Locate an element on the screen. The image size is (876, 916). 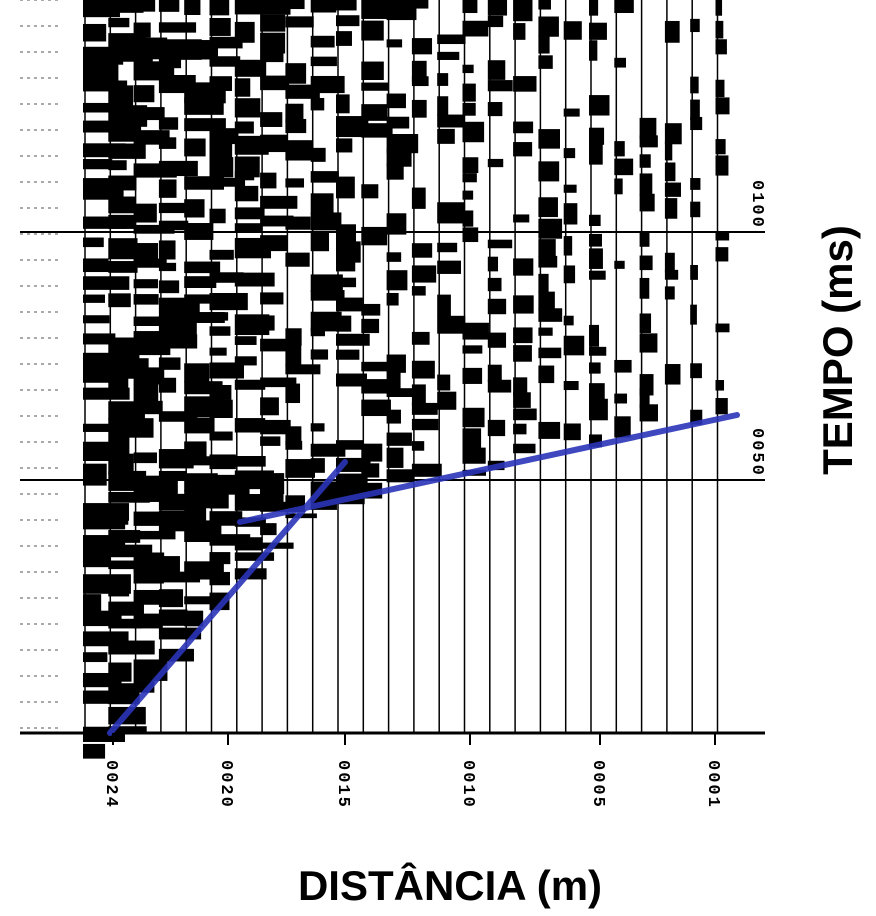
x-tick-label: 0001 is located at coordinates (712, 784).